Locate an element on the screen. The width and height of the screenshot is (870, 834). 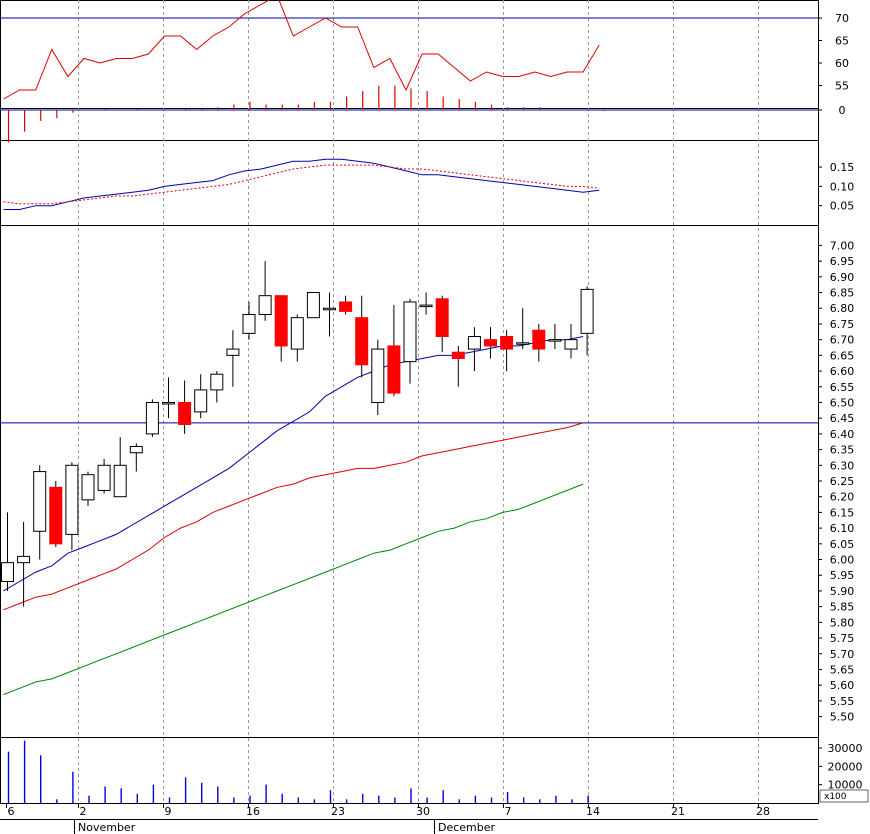
x-tick-label: 9 is located at coordinates (168, 811).